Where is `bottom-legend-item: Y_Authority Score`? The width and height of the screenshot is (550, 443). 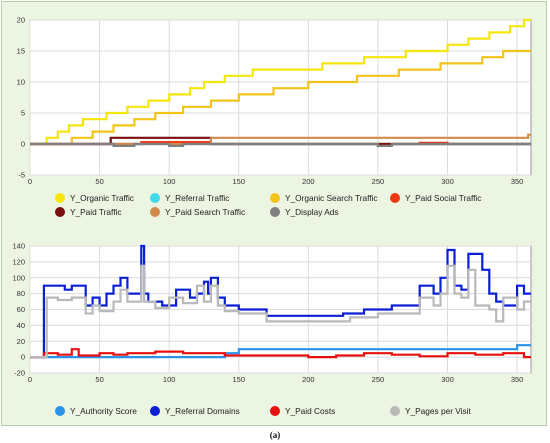
bottom-legend-item: Y_Authority Score is located at coordinates (96, 411).